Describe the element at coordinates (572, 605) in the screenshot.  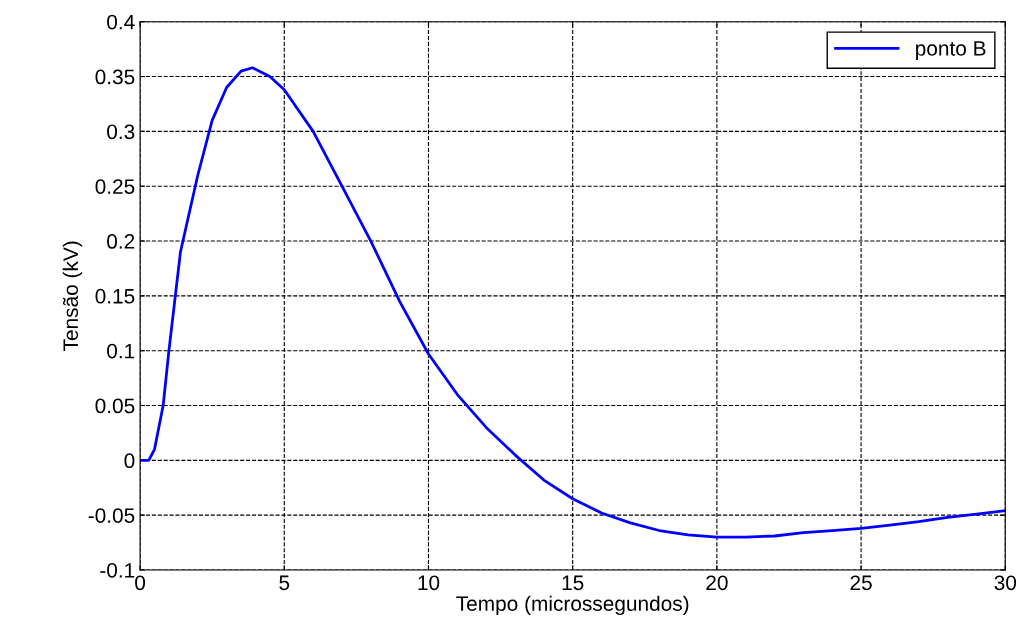
I see `x-axis-title: Tempo (microssegundos)` at that location.